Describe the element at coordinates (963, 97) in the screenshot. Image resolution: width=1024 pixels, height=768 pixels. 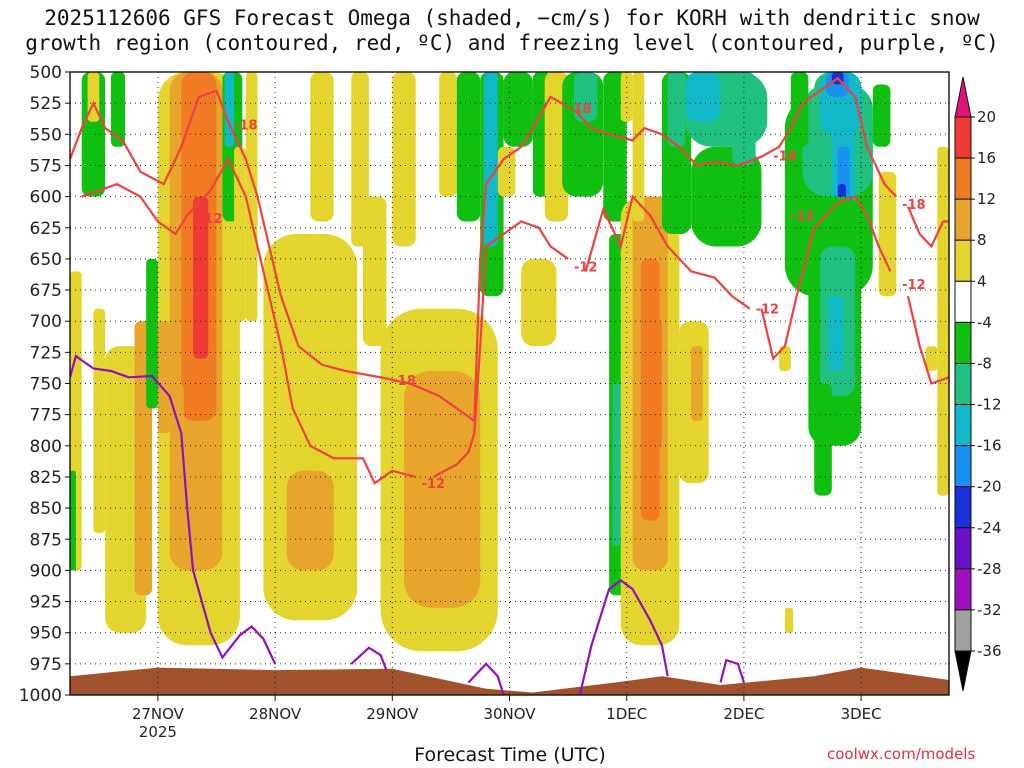
I see `colorbar-top-arrow` at that location.